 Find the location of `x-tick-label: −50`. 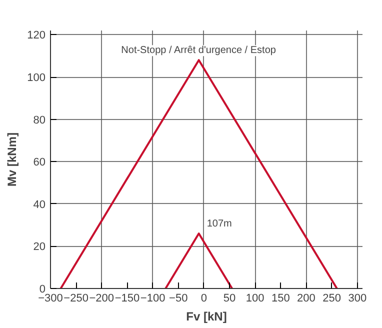

x-tick-label: −50 is located at coordinates (178, 298).